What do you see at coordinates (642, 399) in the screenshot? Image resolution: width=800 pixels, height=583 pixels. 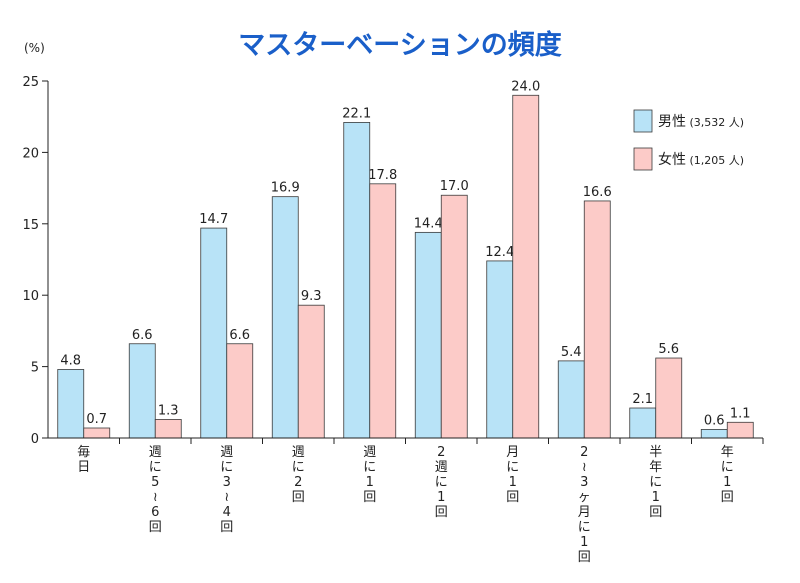 I see `data-label: 2.1` at bounding box center [642, 399].